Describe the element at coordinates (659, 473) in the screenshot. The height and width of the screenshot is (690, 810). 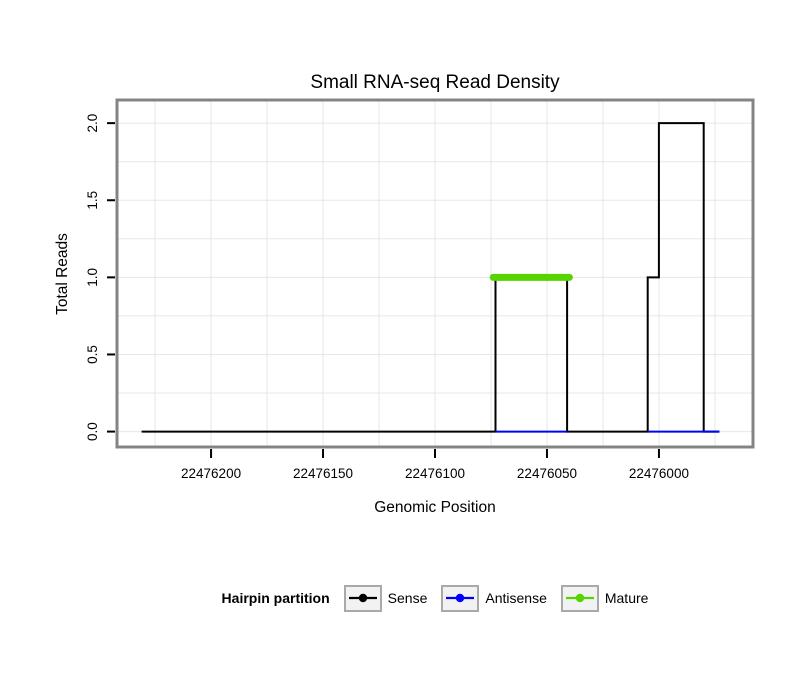
I see `x-tick-label: 22476000` at that location.